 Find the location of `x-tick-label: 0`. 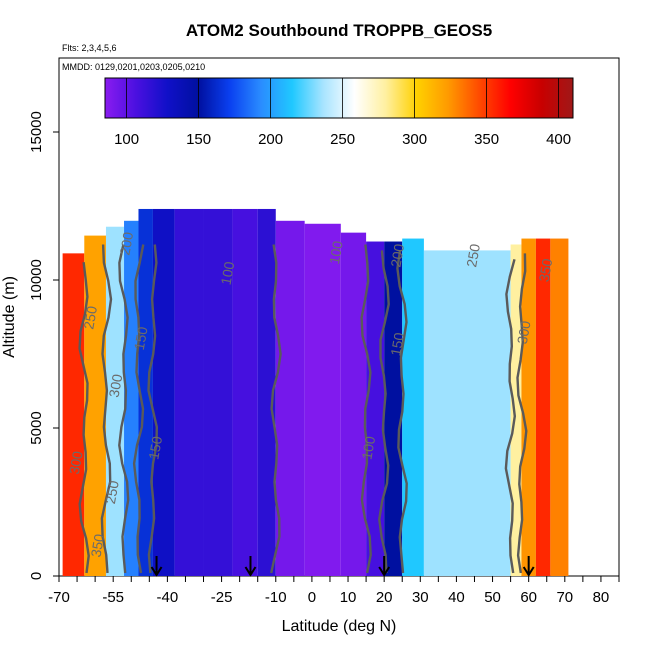

x-tick-label: 0 is located at coordinates (312, 597).